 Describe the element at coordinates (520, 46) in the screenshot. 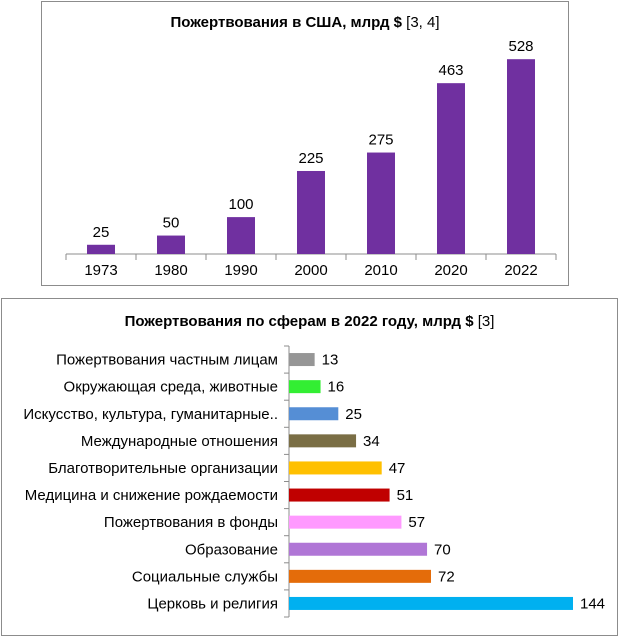

I see `data-label-2022: 528` at that location.